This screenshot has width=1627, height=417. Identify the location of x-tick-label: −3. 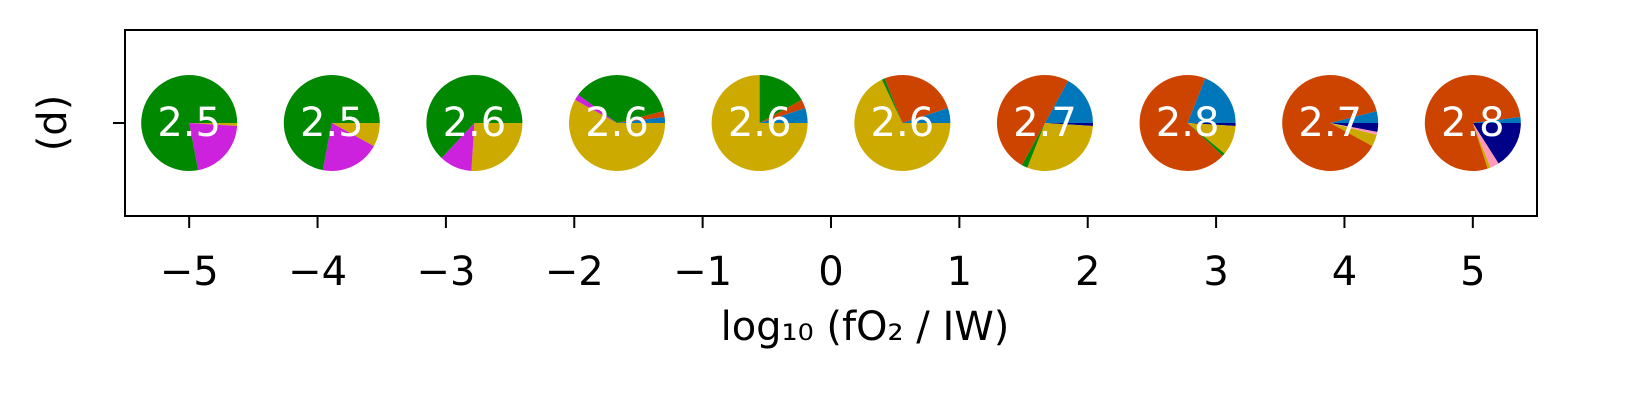
(445, 272).